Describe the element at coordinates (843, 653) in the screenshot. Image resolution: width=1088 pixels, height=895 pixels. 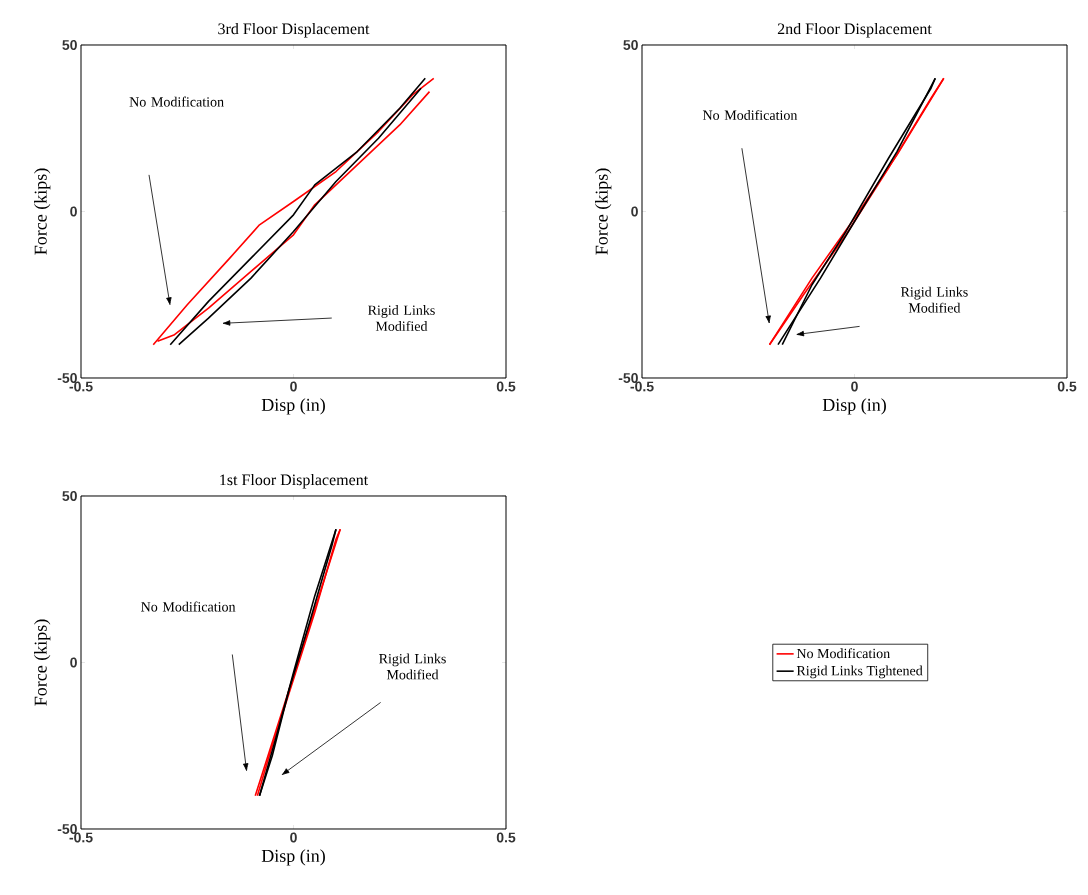
I see `legend-label: No Modification` at that location.